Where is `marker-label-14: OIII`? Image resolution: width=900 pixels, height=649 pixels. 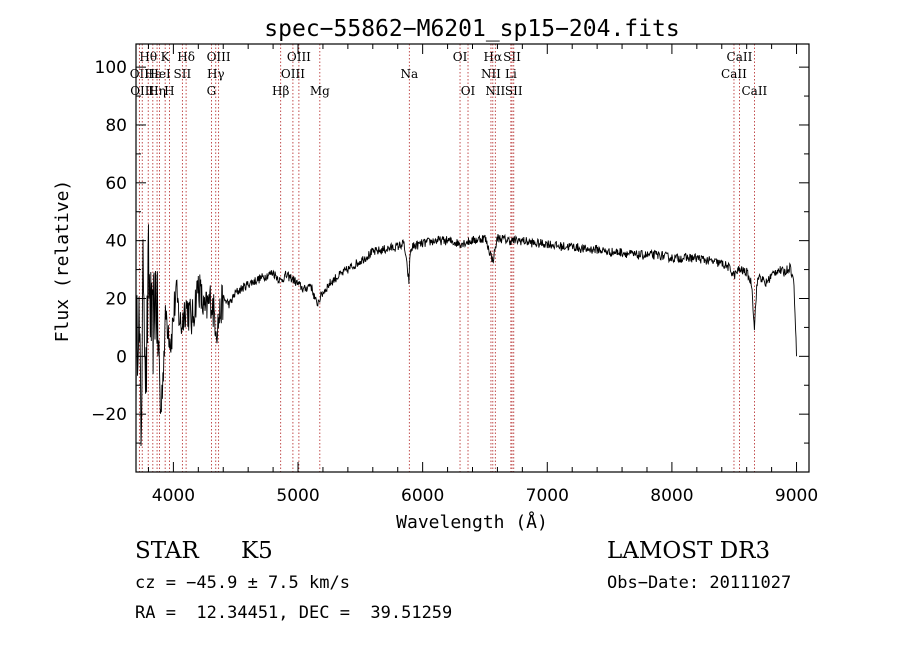 marker-label-14: OIII is located at coordinates (293, 74).